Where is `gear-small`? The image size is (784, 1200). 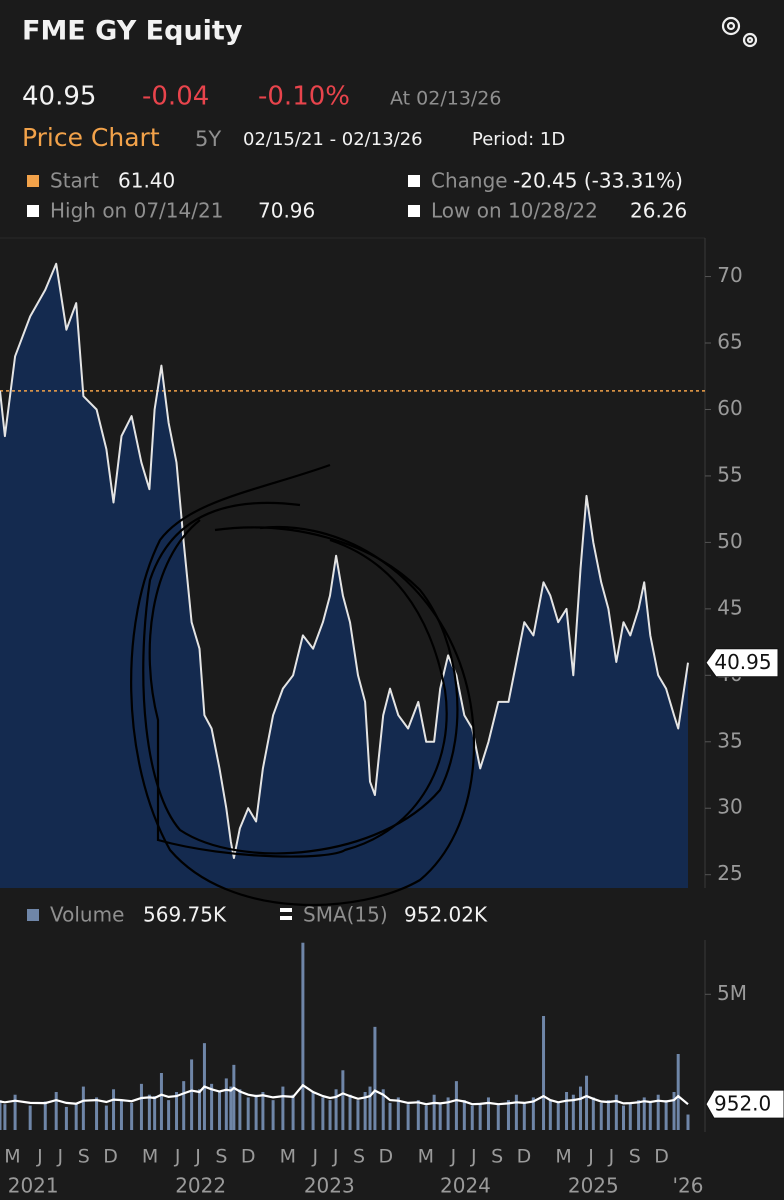
gear-small is located at coordinates (750, 40).